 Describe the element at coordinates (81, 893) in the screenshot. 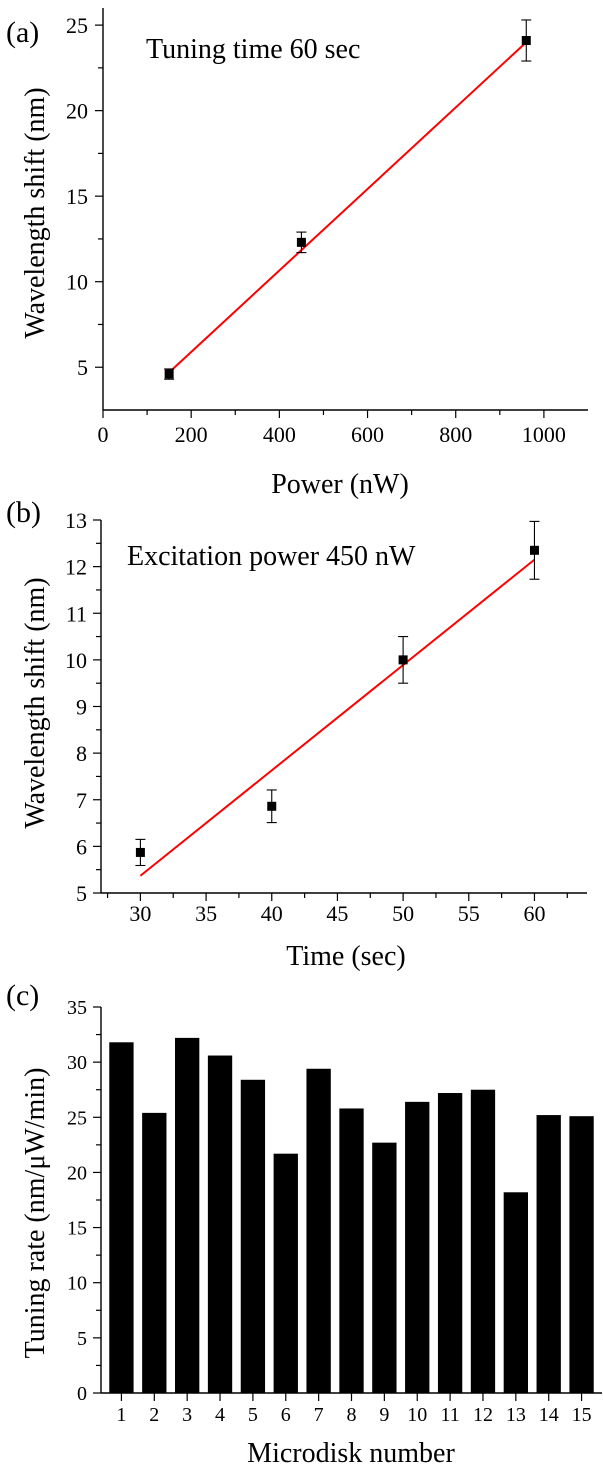

I see `panel-b-y-tick-label: 5` at that location.